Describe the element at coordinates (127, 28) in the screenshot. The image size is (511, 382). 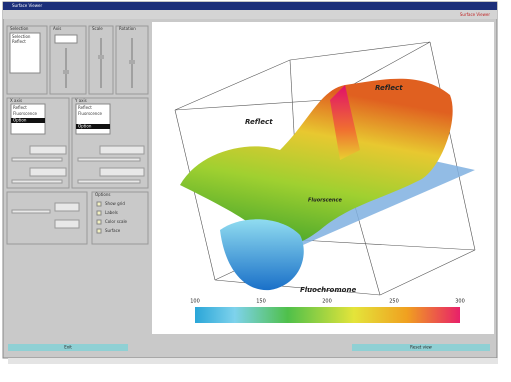
I see `group-label: Rotation` at that location.